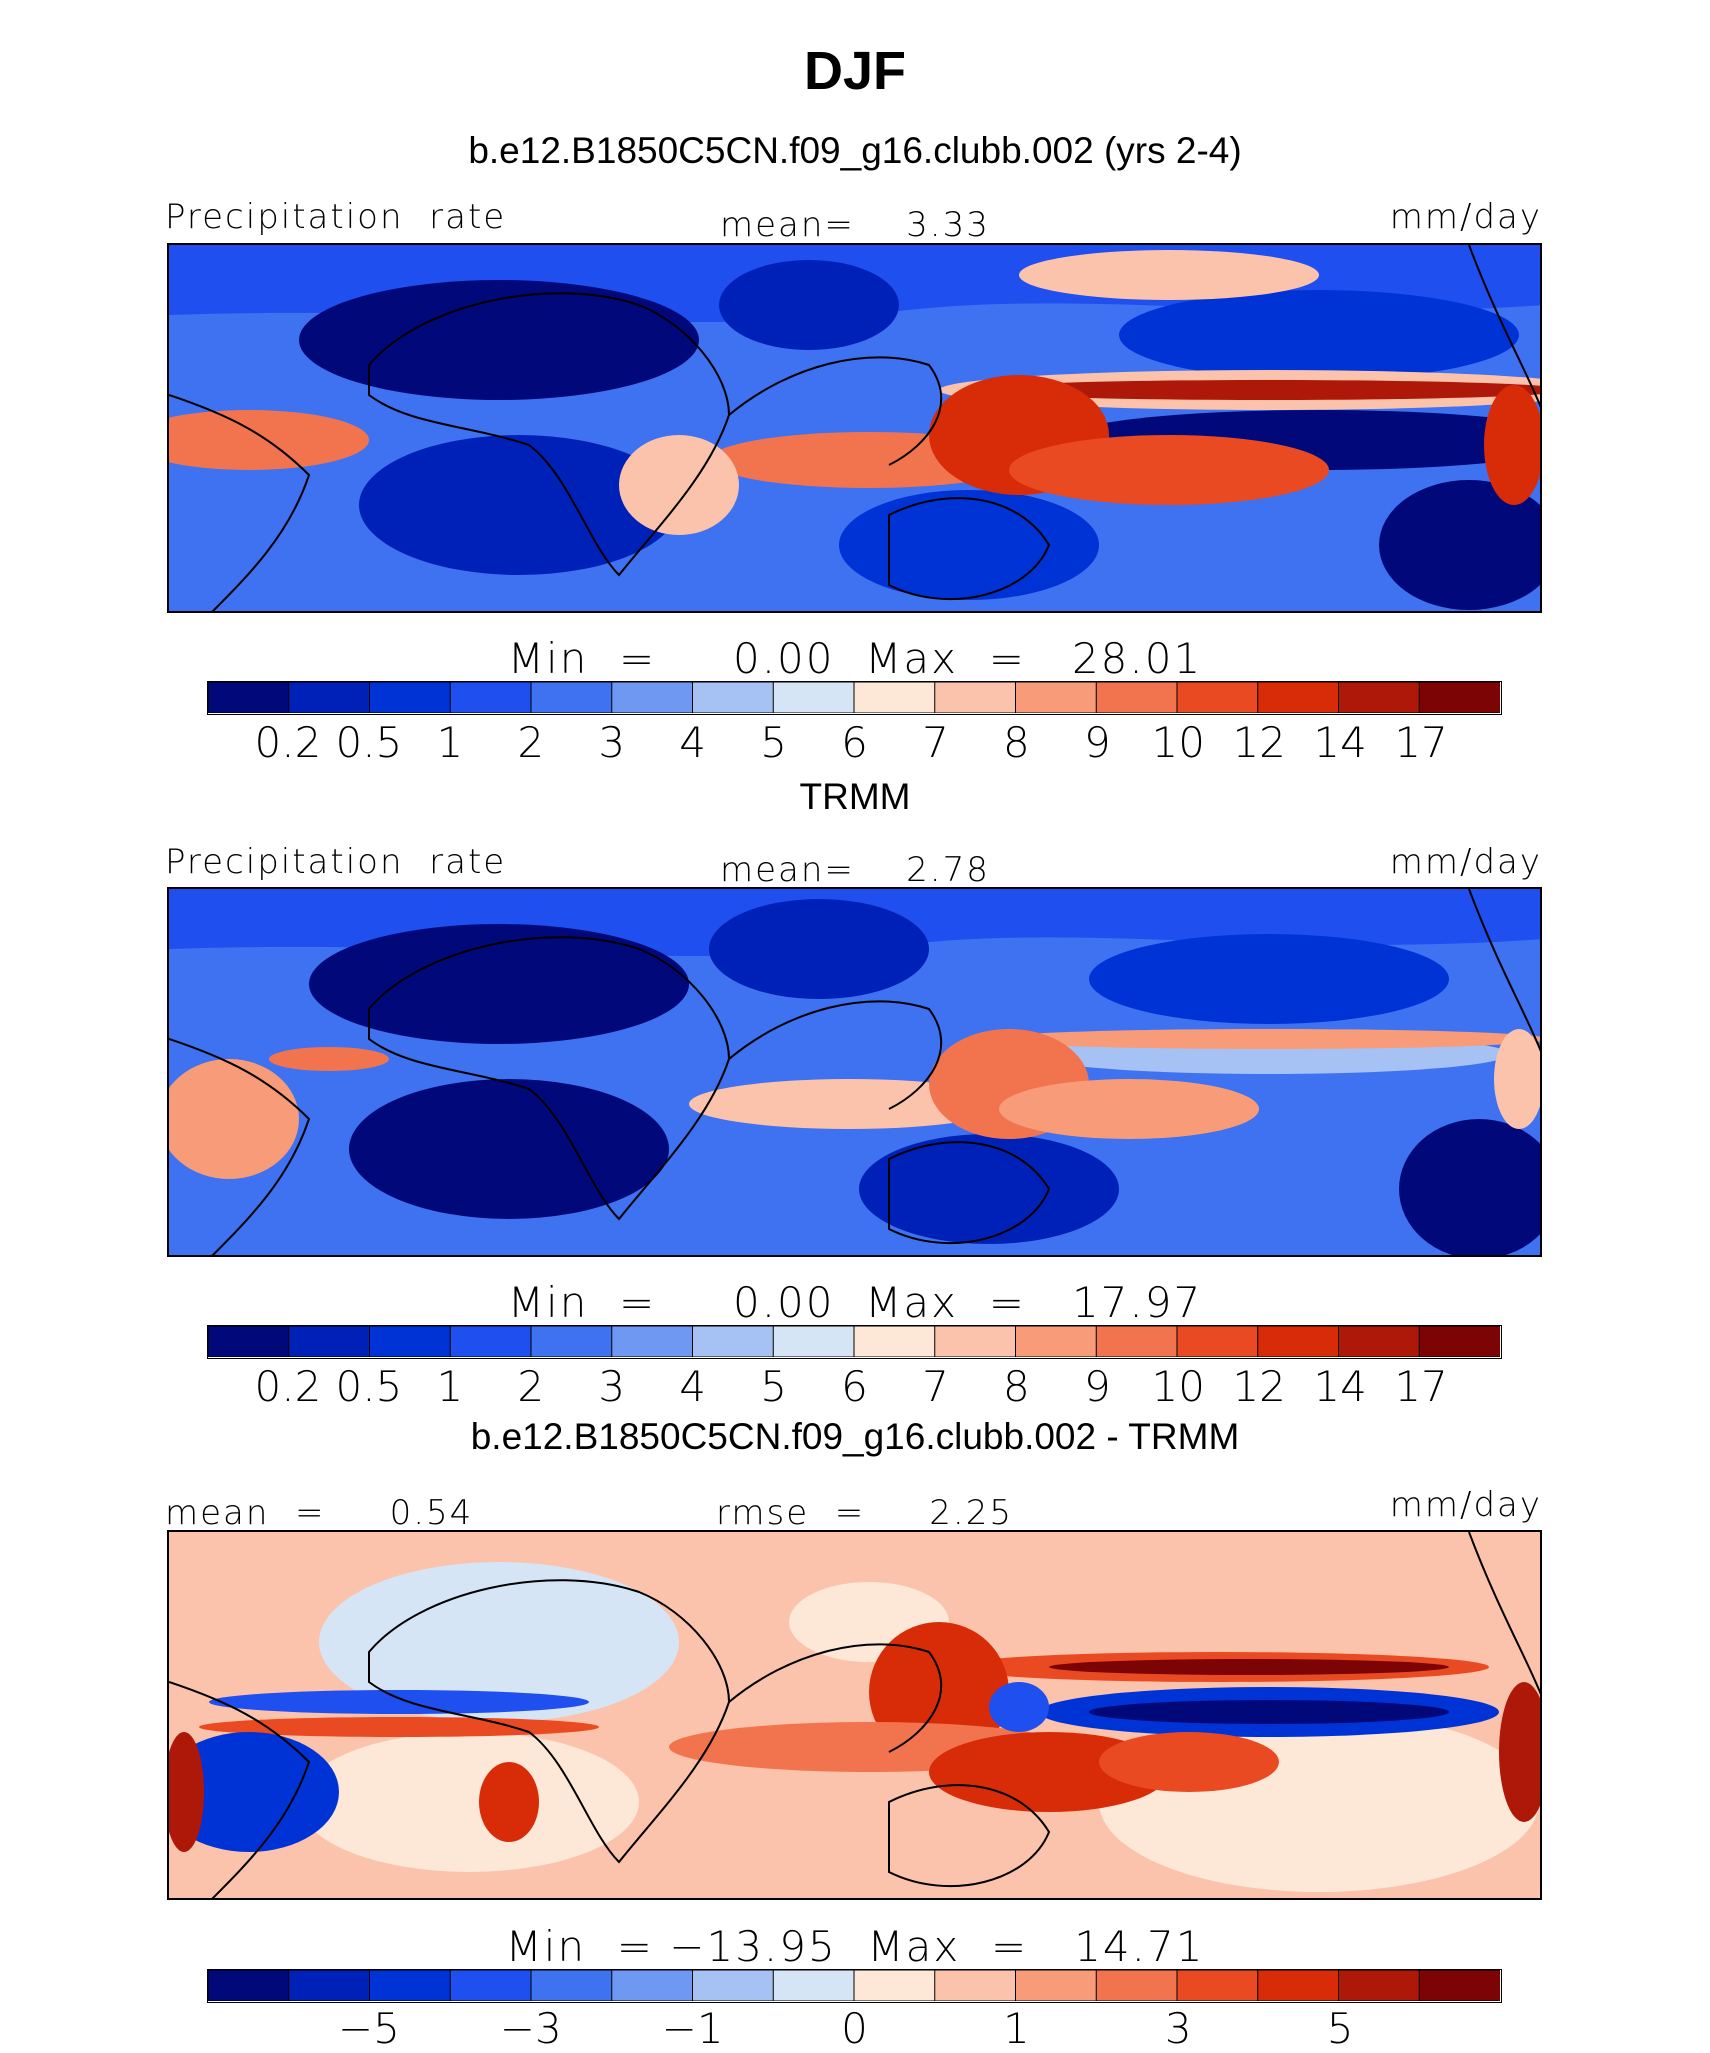  I want to click on figure-title: DJF, so click(854, 71).